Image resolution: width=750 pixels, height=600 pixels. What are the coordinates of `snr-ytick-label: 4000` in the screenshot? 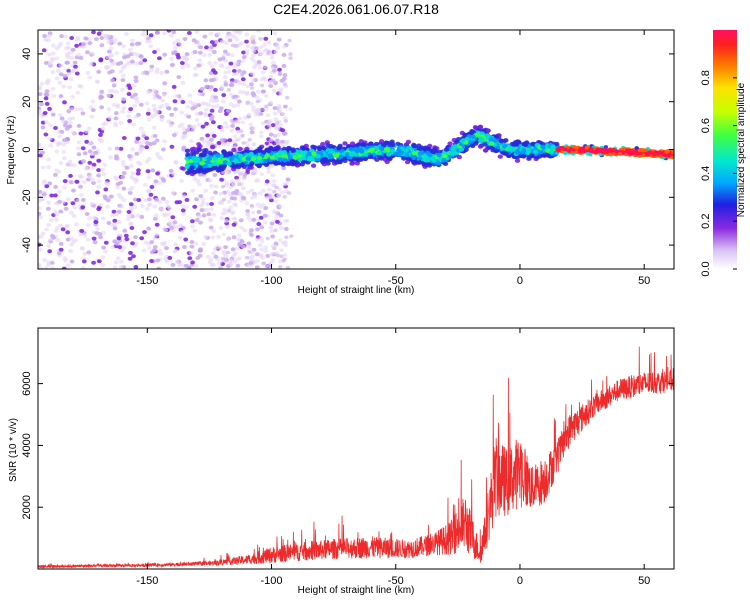 It's located at (27, 445).